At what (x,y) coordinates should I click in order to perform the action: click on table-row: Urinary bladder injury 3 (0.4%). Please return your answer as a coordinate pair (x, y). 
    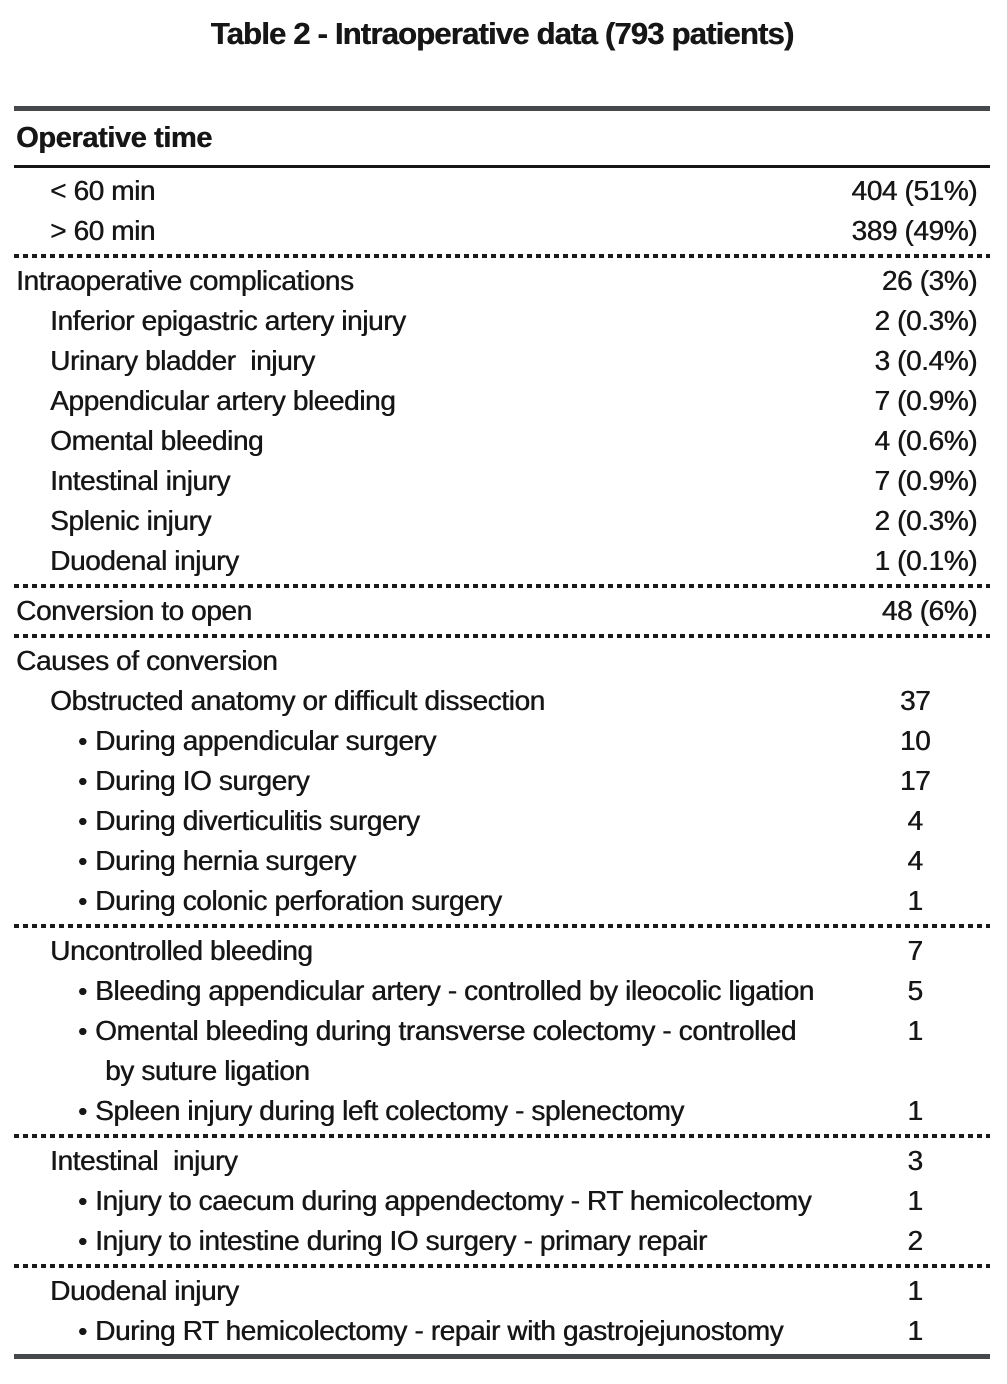
    Looking at the image, I should click on (502, 361).